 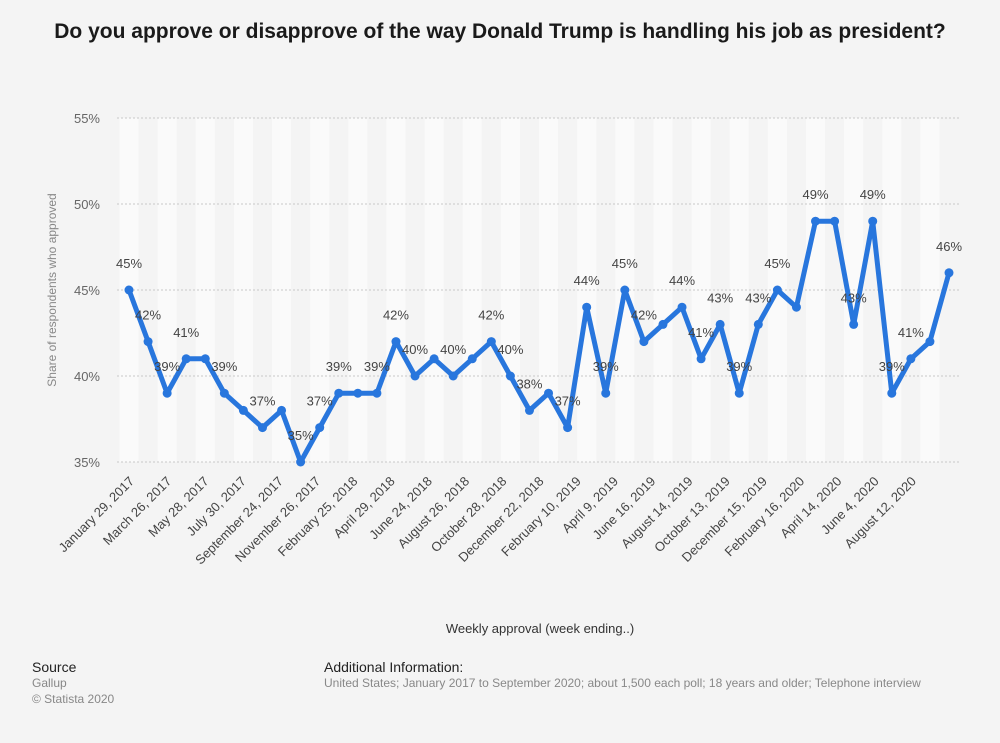 What do you see at coordinates (87, 462) in the screenshot?
I see `y-tick-label: 35%` at bounding box center [87, 462].